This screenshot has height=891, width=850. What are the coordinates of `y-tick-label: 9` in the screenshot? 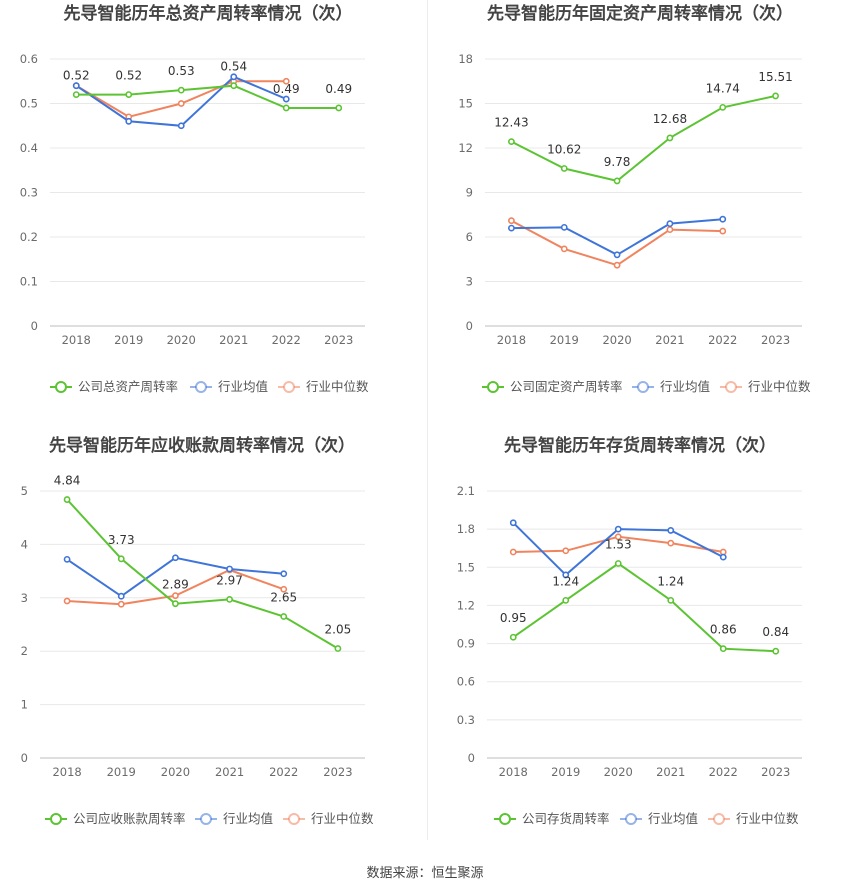 It's located at (469, 193).